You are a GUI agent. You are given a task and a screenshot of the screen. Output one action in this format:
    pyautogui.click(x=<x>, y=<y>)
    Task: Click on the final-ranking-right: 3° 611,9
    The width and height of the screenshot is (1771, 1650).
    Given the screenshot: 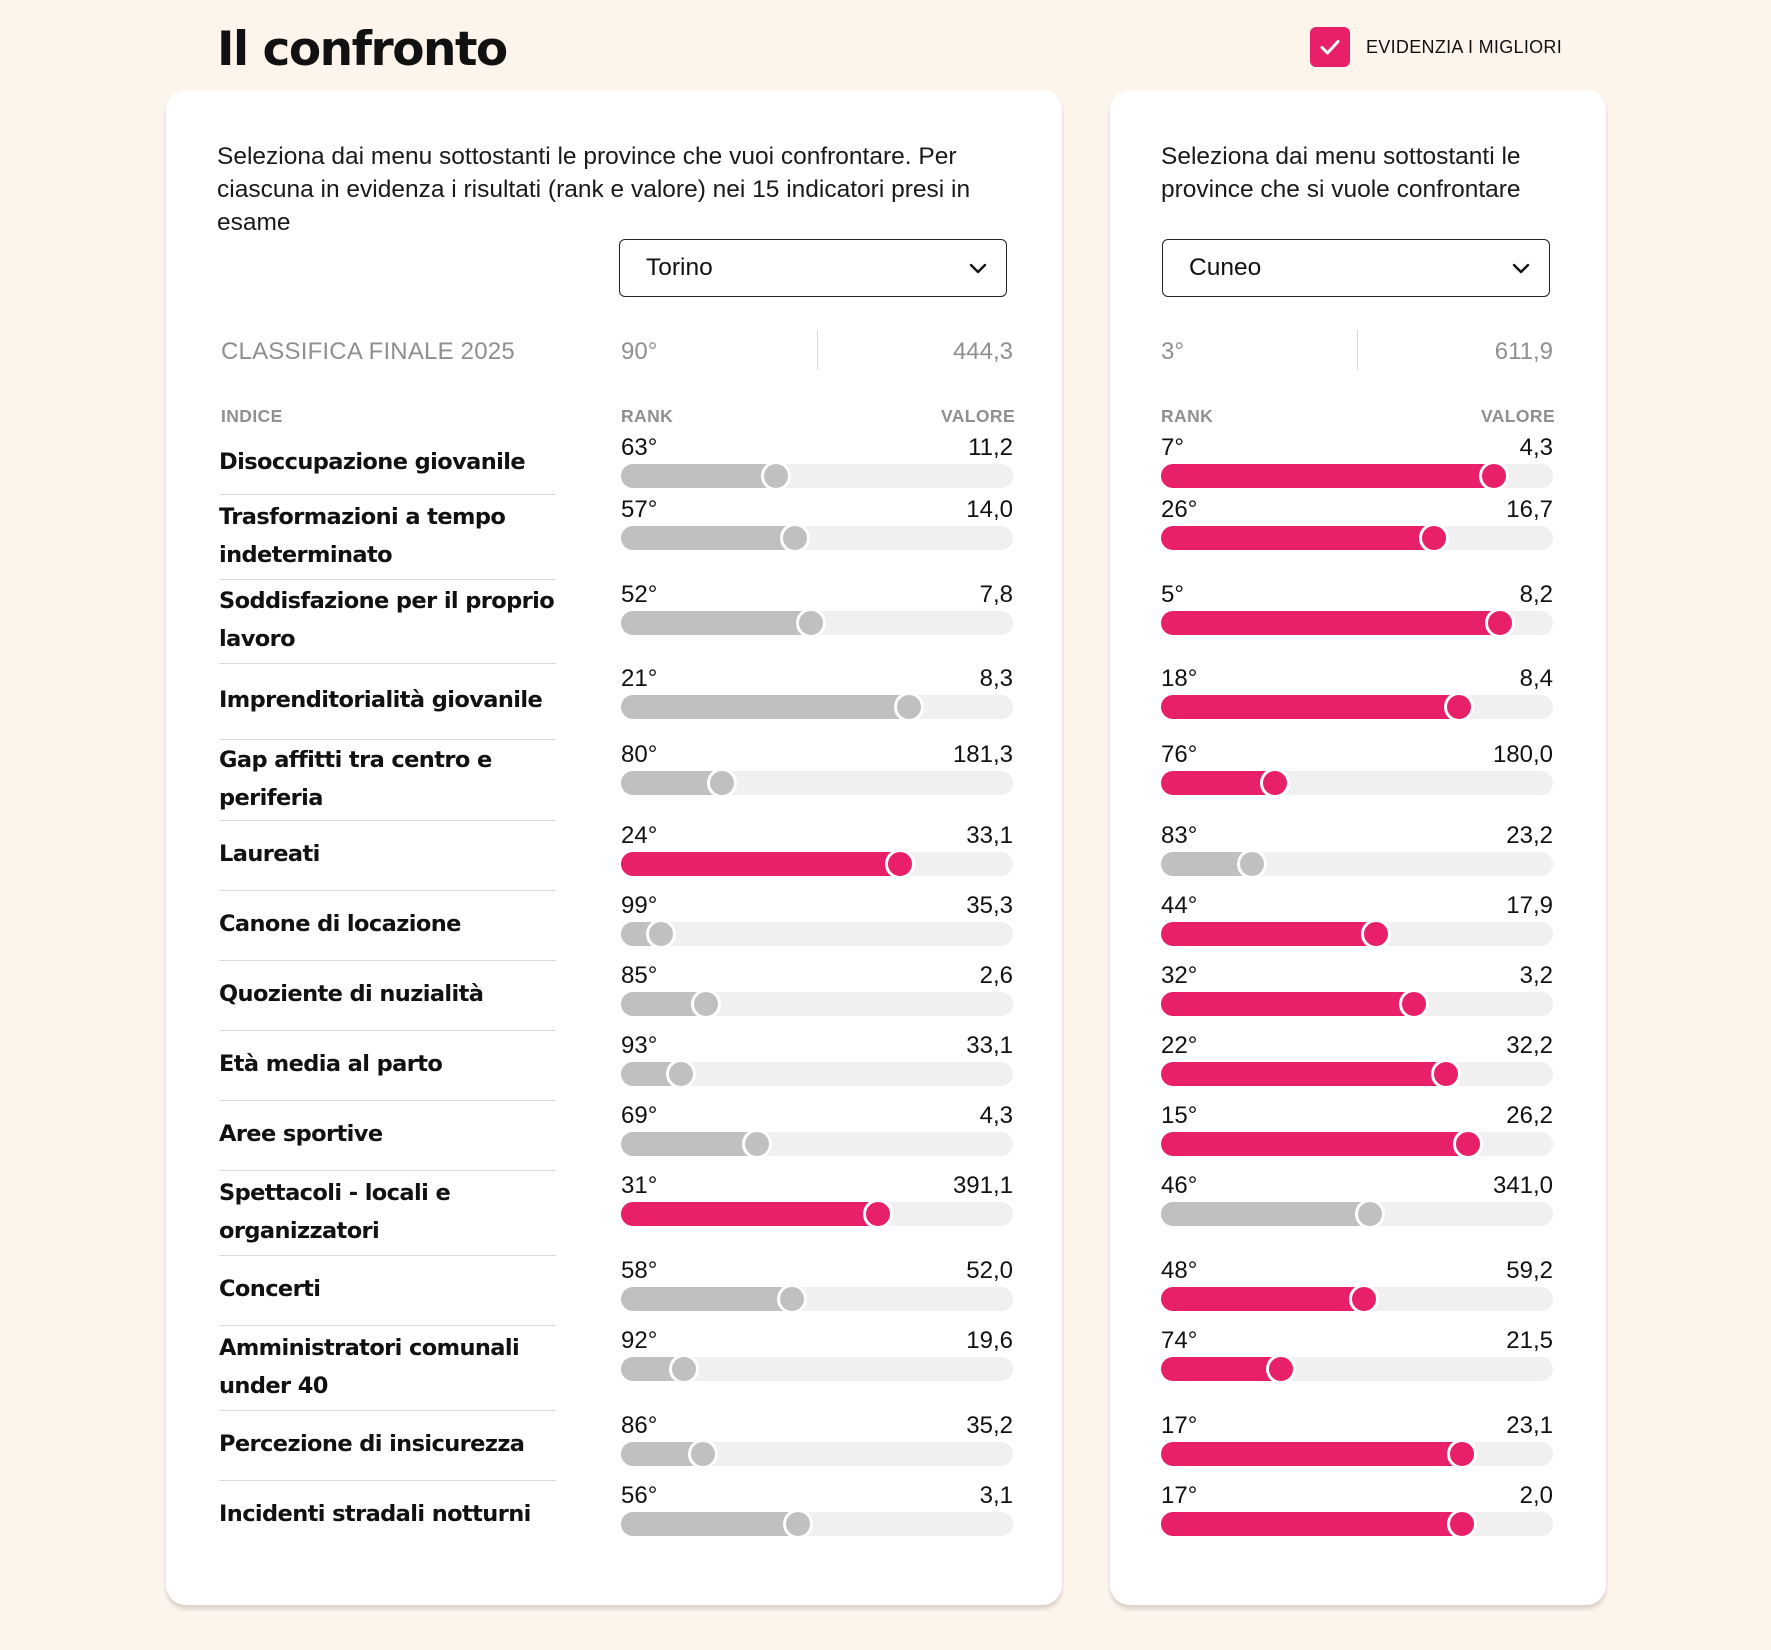 What is the action you would take?
    pyautogui.click(x=1357, y=351)
    